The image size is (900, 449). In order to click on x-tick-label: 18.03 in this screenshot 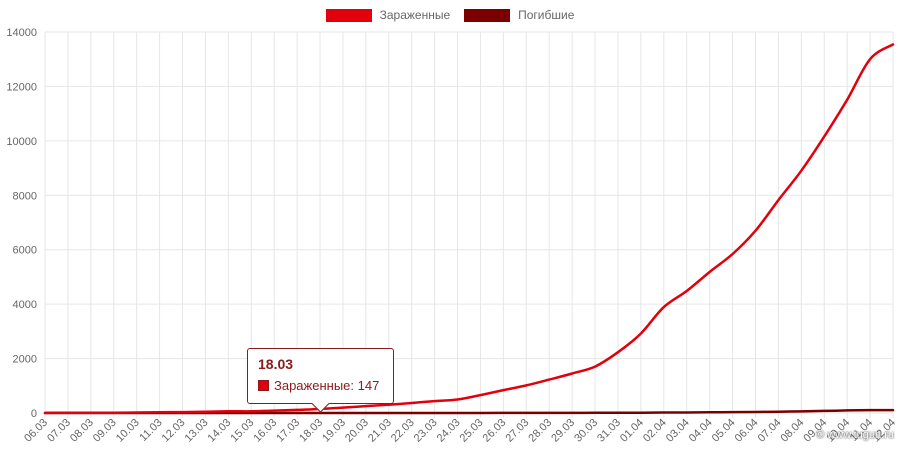, I will do `click(311, 431)`.